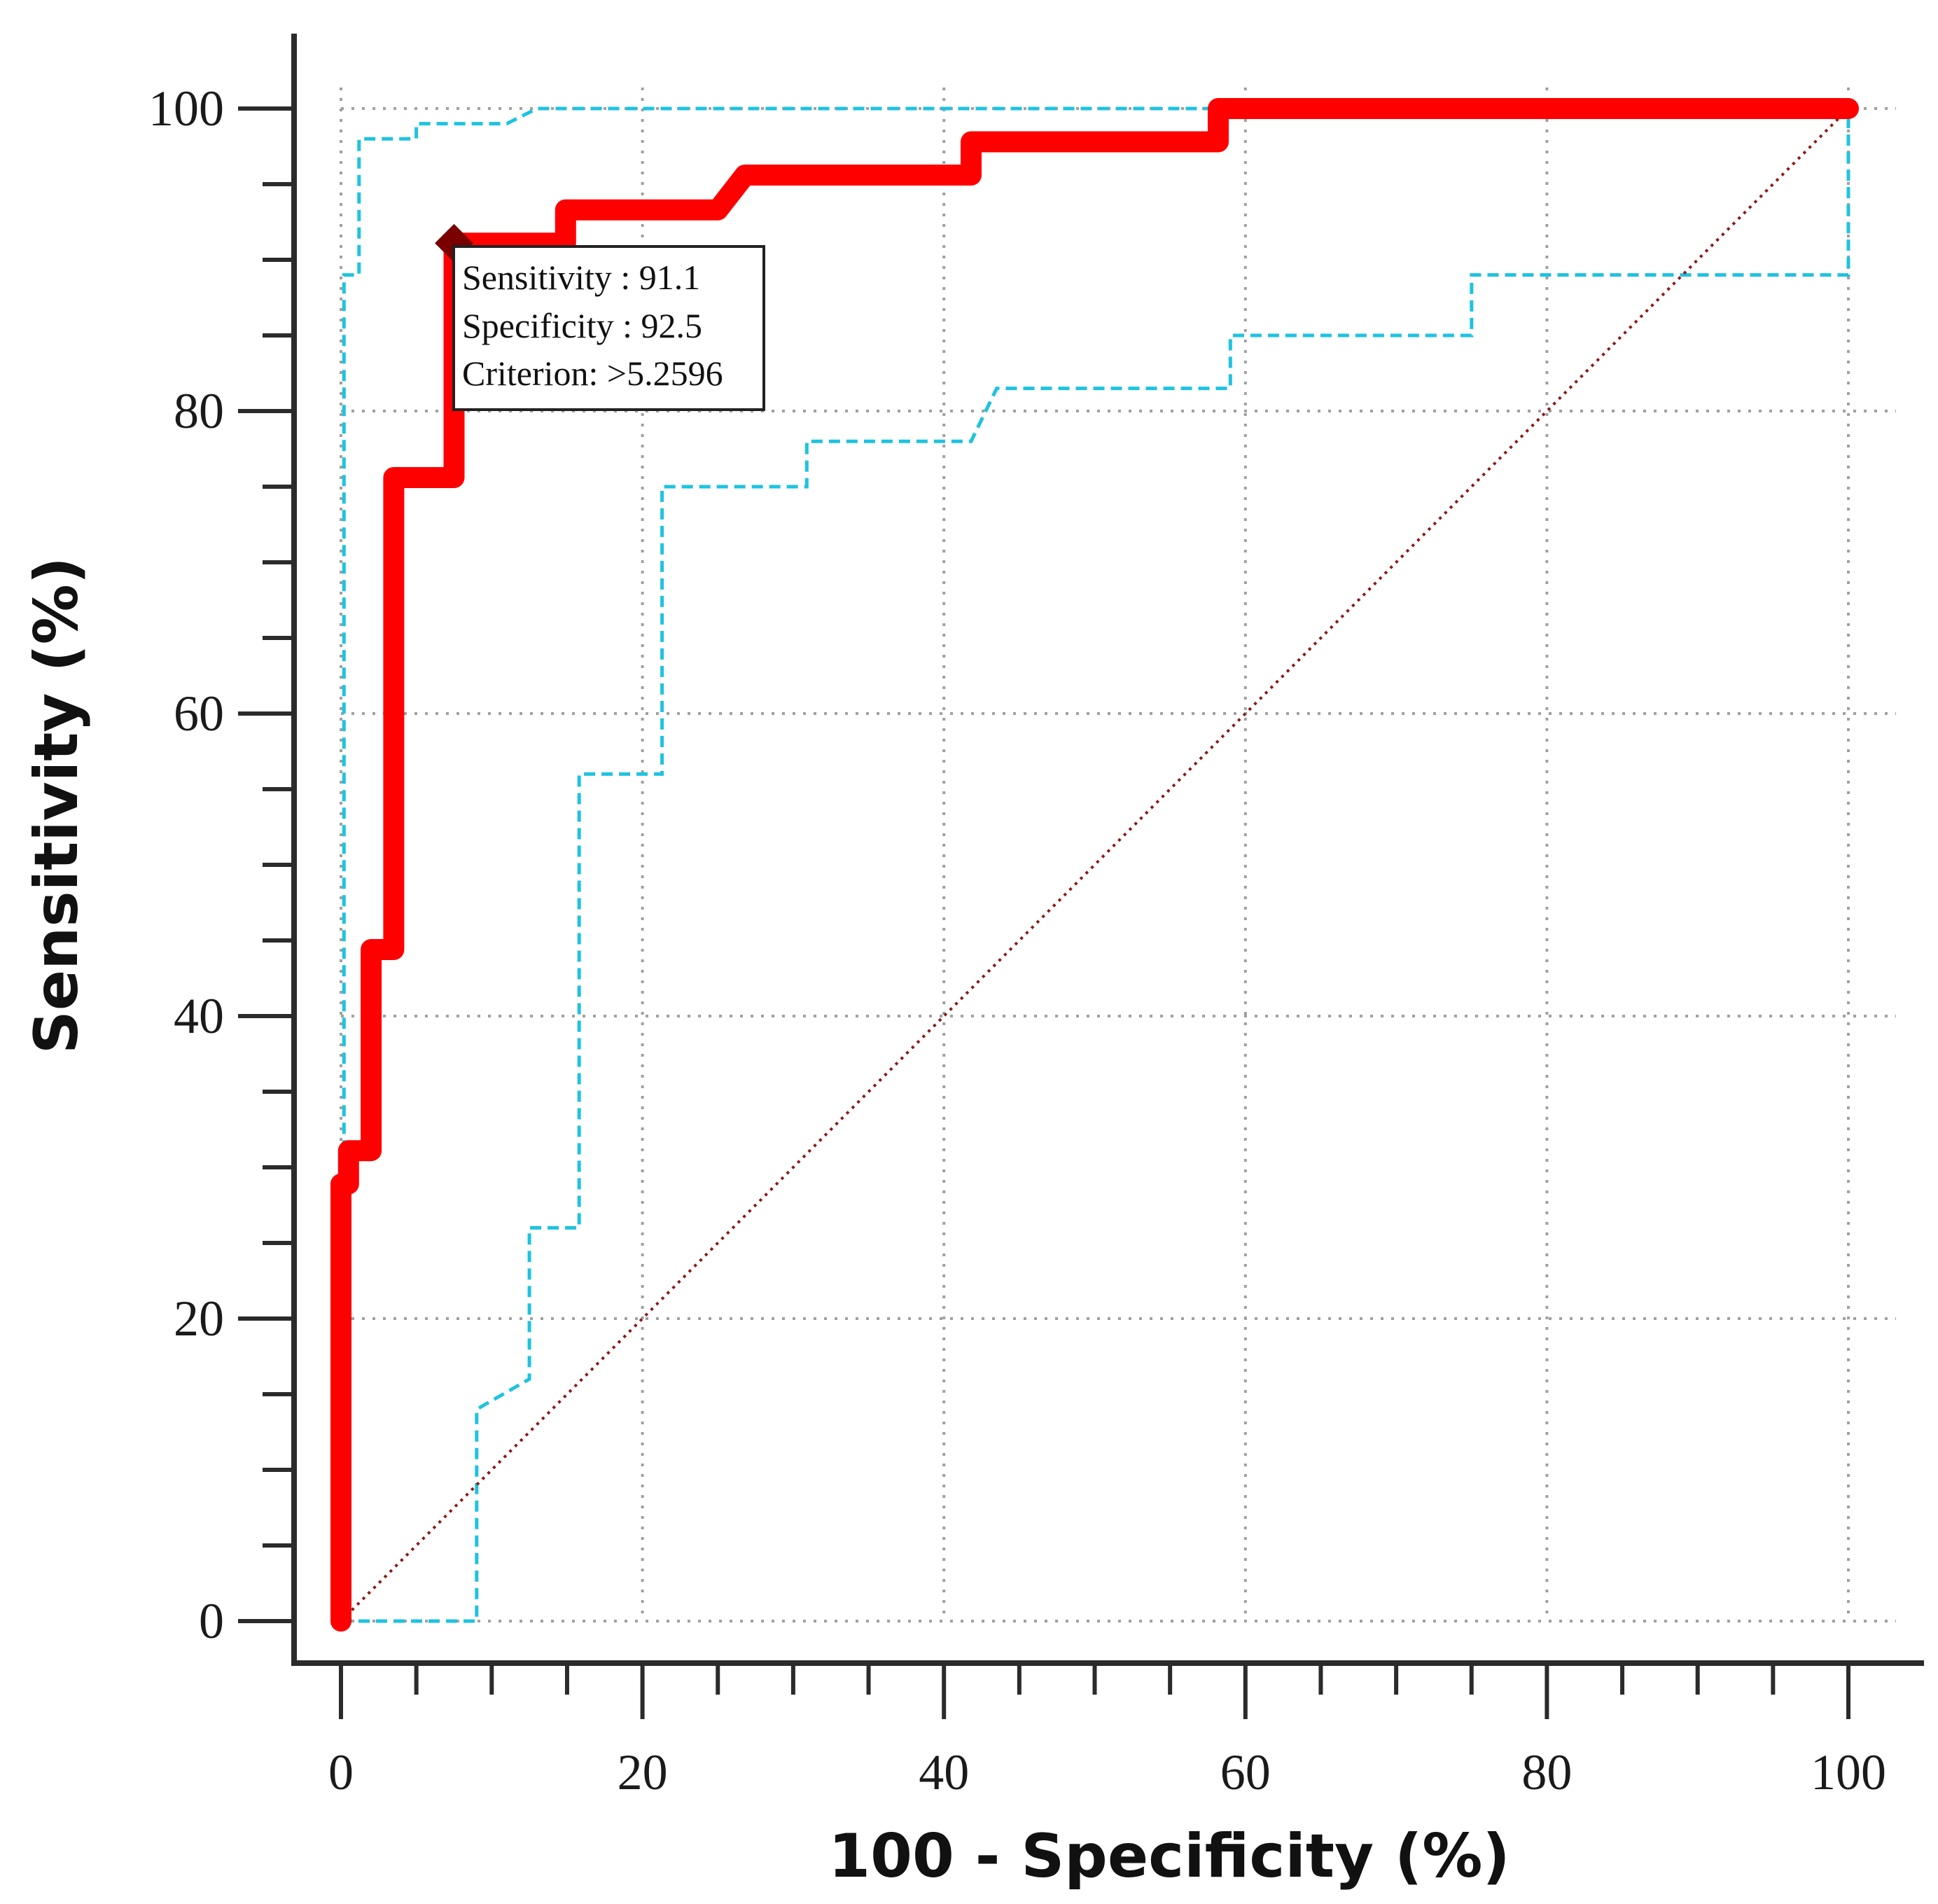 This screenshot has width=1938, height=1904. I want to click on y-tick-label: 40, so click(199, 1016).